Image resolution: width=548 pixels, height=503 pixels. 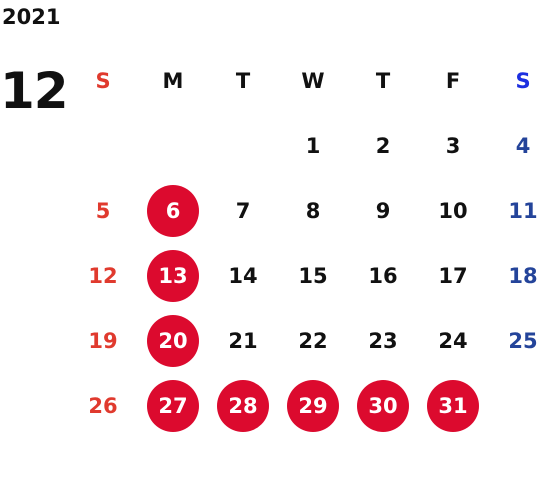 I want to click on week-row: 1 2 3 4, so click(x=308, y=145).